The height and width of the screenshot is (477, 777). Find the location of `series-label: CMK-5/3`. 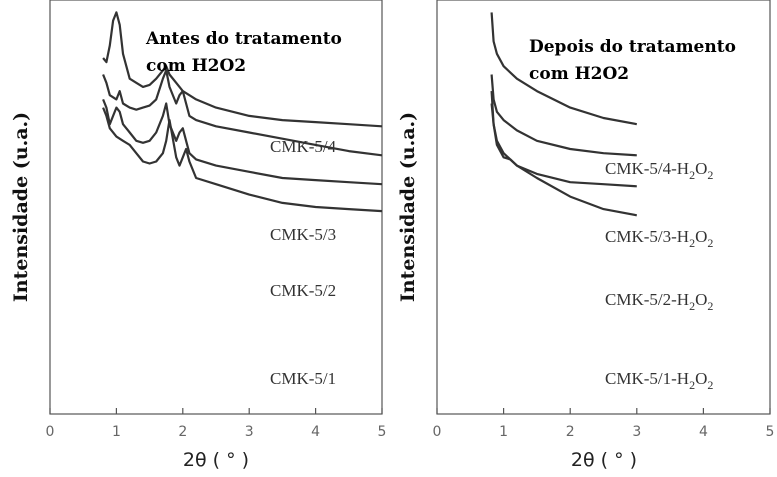

series-label: CMK-5/3 is located at coordinates (303, 234).